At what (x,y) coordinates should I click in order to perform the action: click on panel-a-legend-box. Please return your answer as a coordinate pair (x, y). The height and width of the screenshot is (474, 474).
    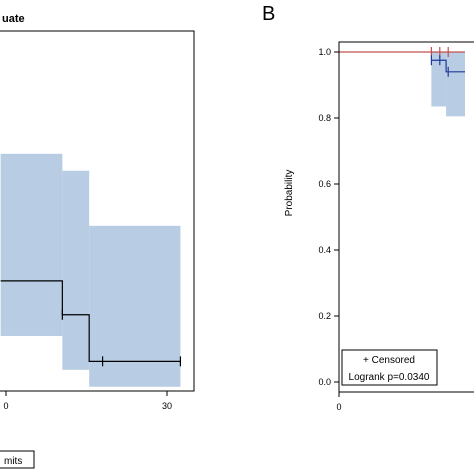
    Looking at the image, I should click on (17, 459).